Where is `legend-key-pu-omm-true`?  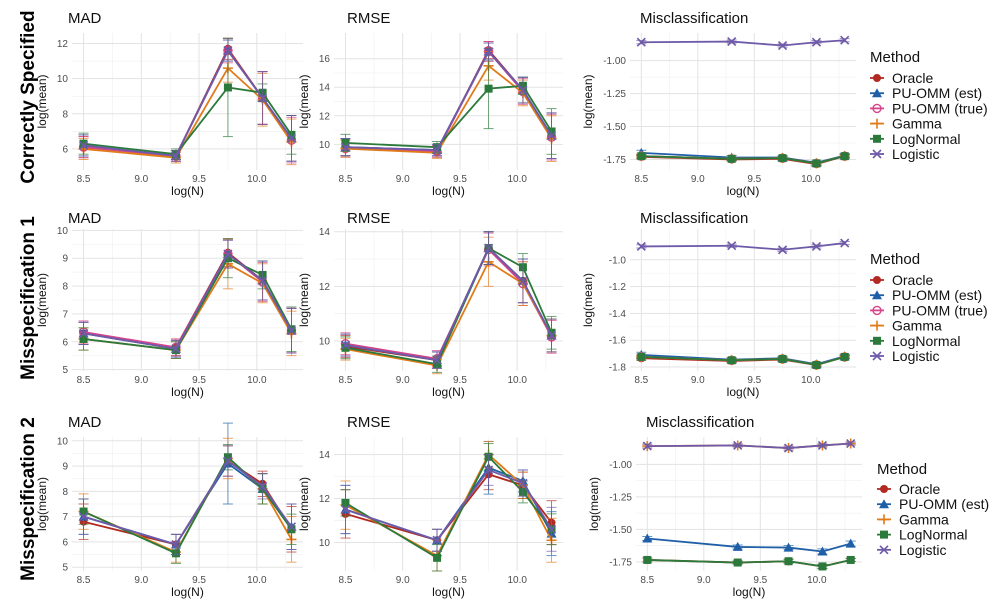
legend-key-pu-omm-true is located at coordinates (877, 108).